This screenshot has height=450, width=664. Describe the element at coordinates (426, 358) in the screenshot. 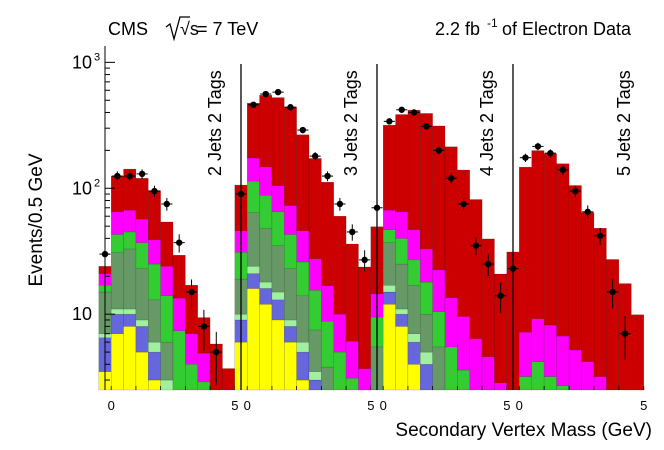

I see `bar-lightgreen-p3-b4` at that location.